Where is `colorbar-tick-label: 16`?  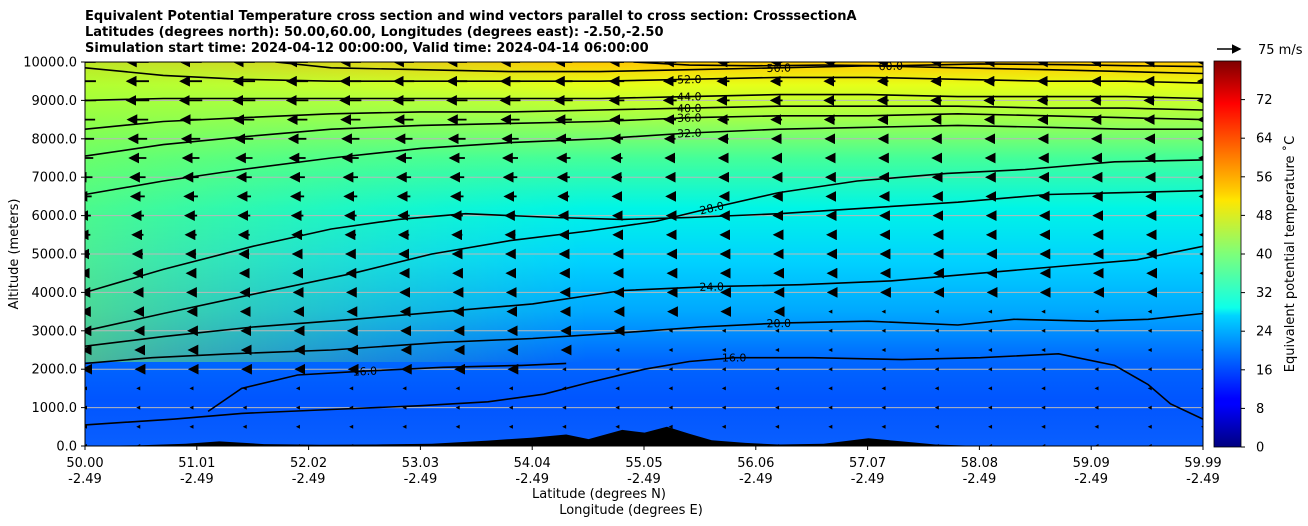 colorbar-tick-label: 16 is located at coordinates (1264, 370).